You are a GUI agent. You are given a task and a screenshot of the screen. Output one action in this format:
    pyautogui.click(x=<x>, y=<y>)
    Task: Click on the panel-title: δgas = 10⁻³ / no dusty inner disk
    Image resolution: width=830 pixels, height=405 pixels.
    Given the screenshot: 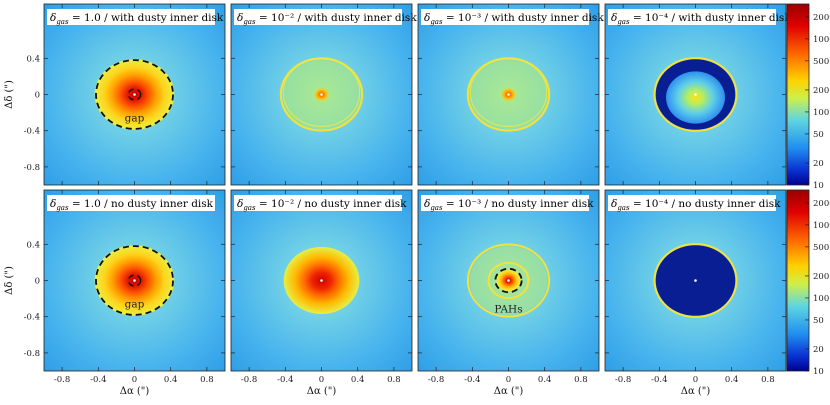 What is the action you would take?
    pyautogui.click(x=507, y=203)
    